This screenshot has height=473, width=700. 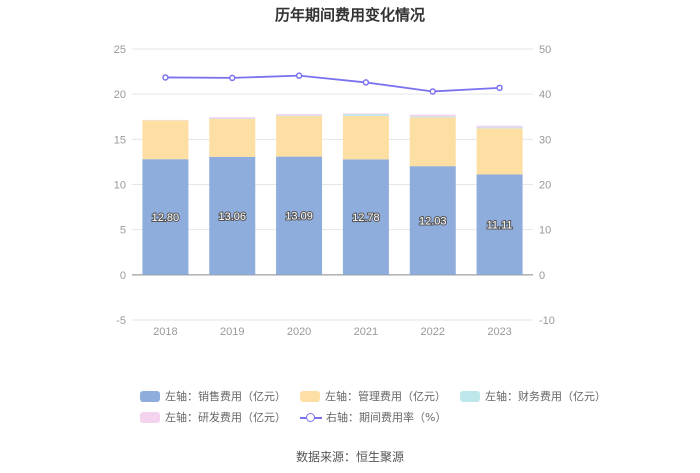 What do you see at coordinates (150, 396) in the screenshot?
I see `legend-swatch-sales` at bounding box center [150, 396].